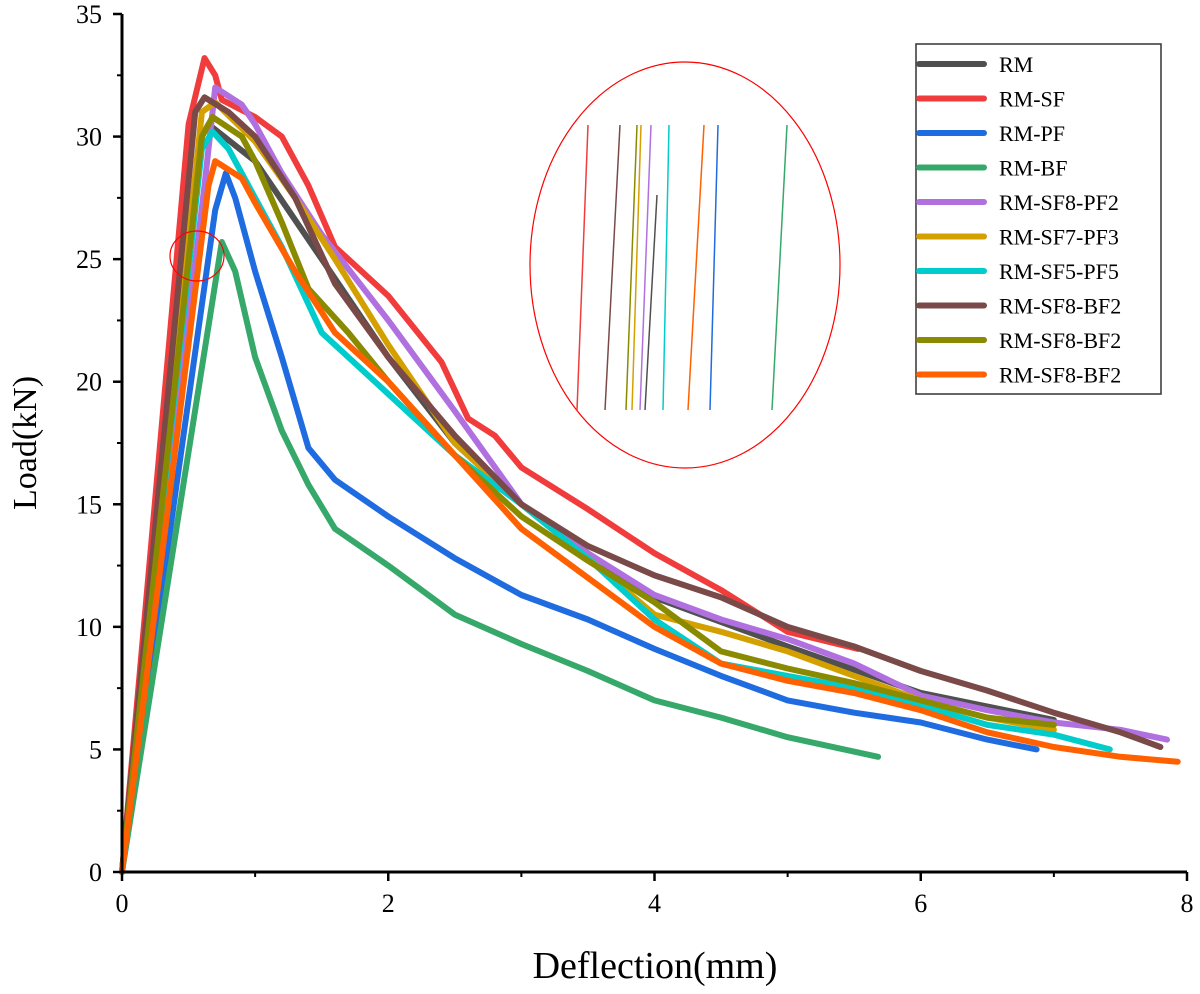  I want to click on legend-label-8: RM-SF8-BF2, so click(1060, 340).